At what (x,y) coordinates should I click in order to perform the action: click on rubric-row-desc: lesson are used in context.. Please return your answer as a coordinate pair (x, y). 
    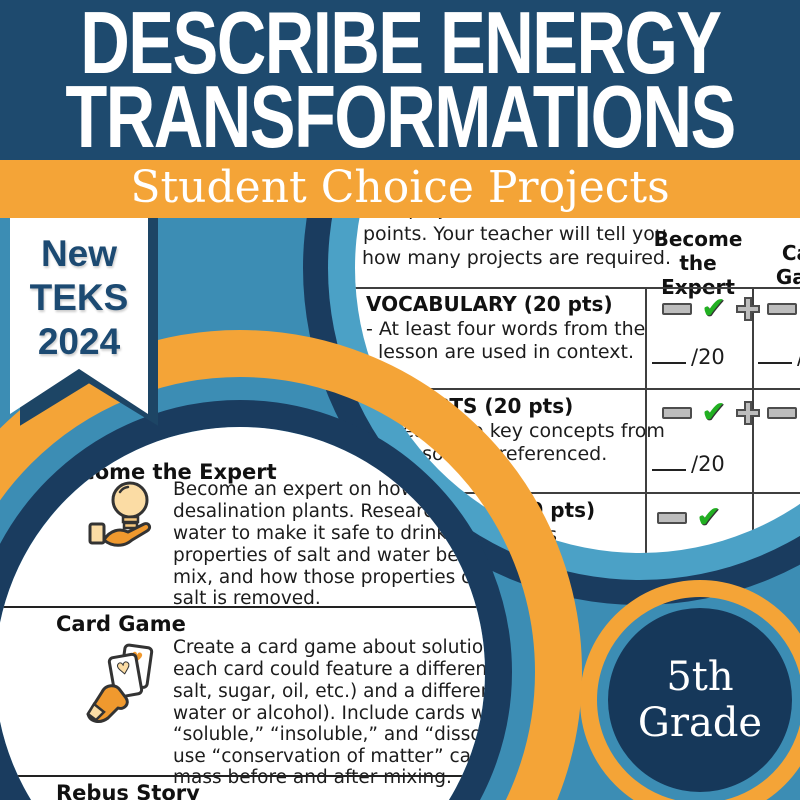
    Looking at the image, I should click on (506, 352).